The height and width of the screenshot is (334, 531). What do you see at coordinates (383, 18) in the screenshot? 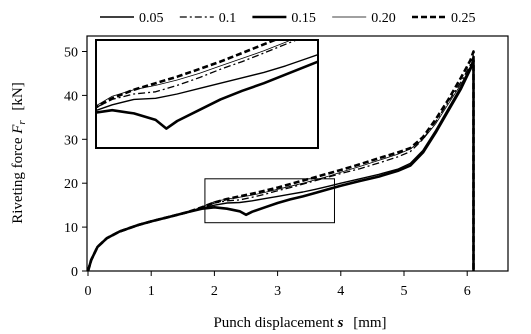
I see `legend-label-0.20: 0.20` at bounding box center [383, 18].